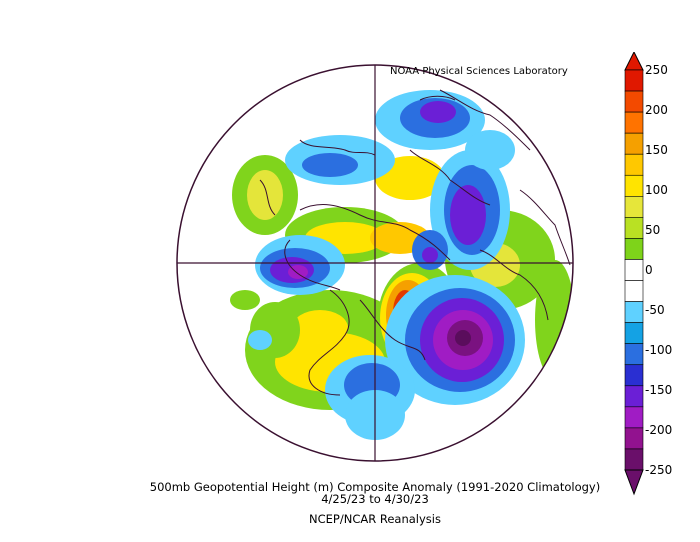  Describe the element at coordinates (659, 470) in the screenshot. I see `colorbar-tick-label: -250` at that location.